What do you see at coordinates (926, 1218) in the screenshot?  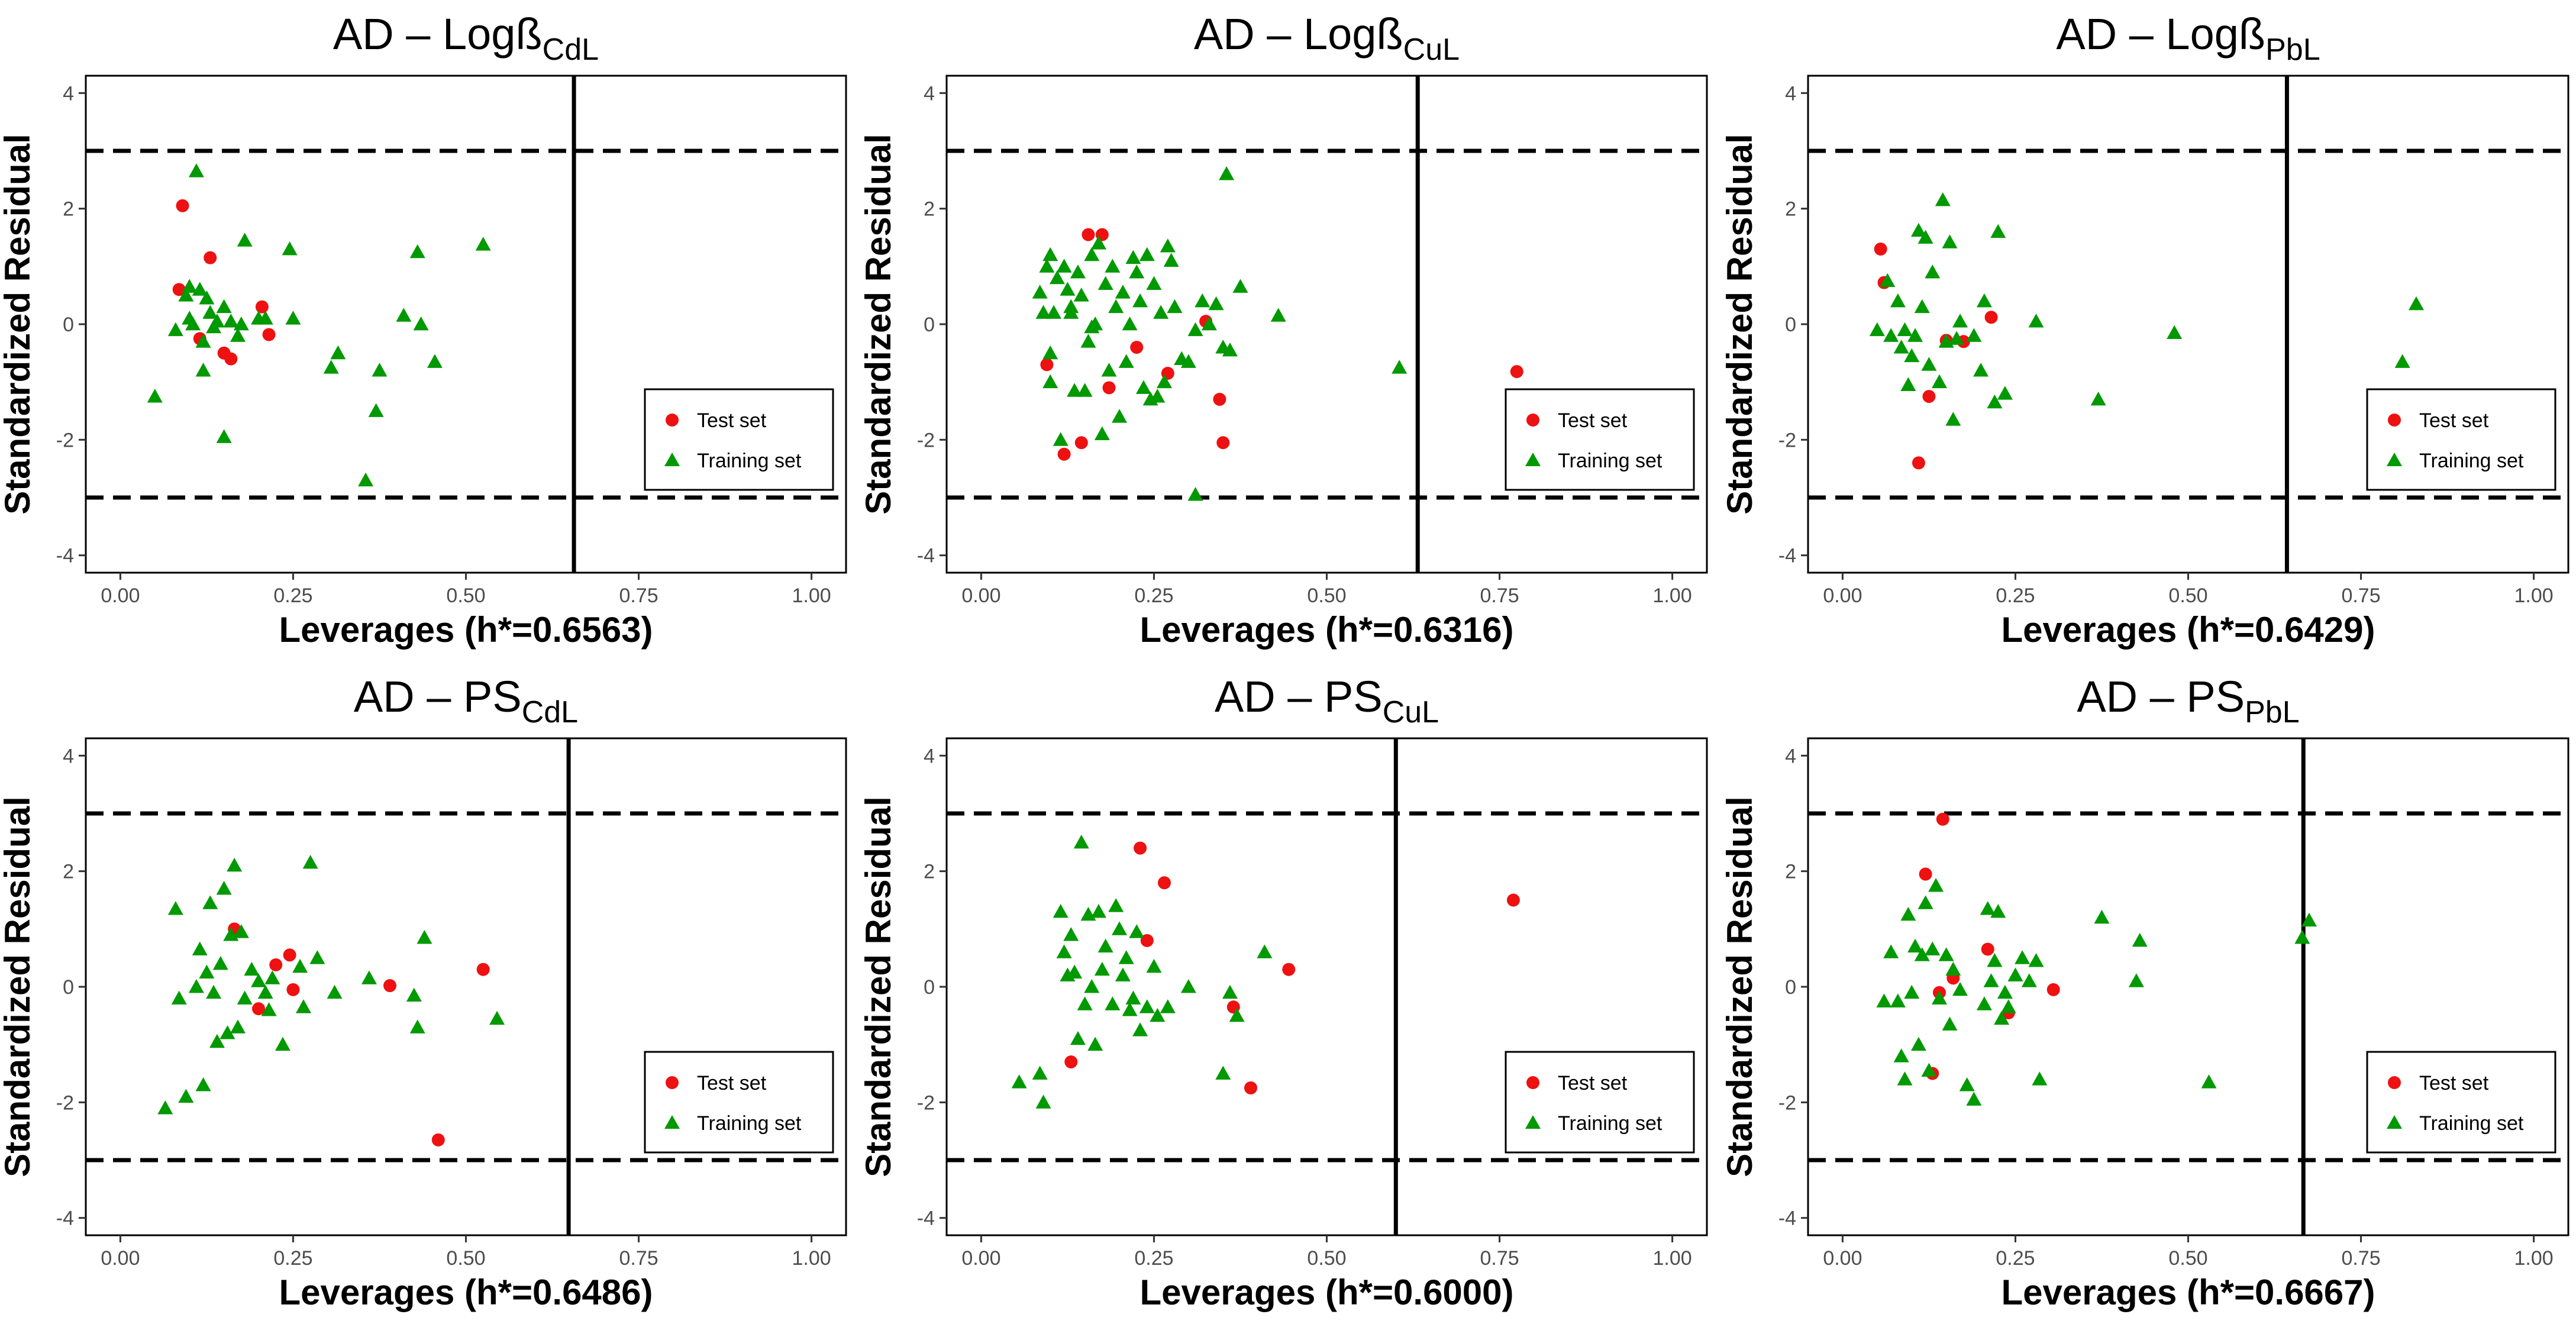 I see `y-tick-label: -4` at bounding box center [926, 1218].